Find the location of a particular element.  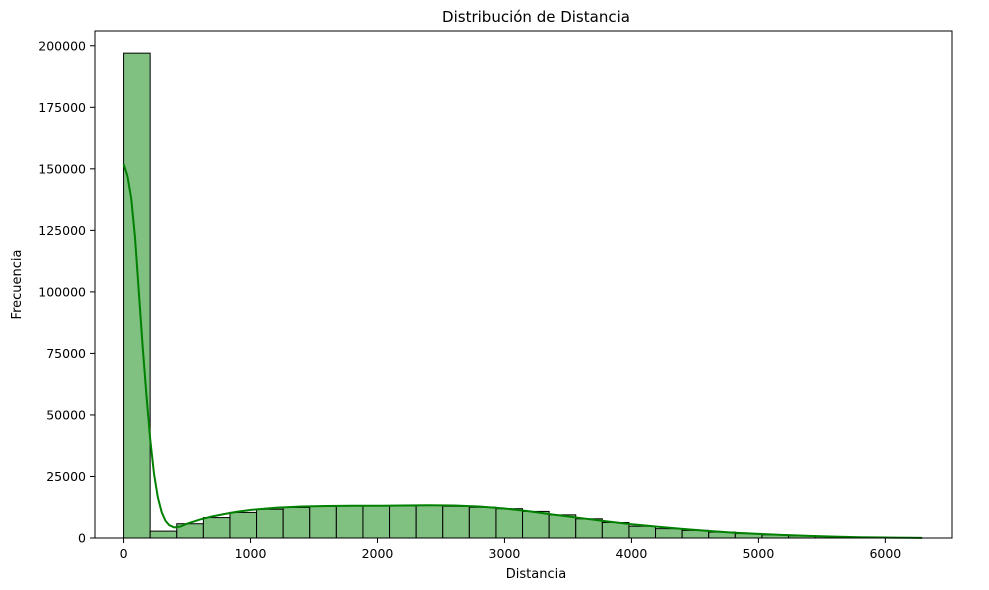

y-tick-label-25000: 25000 is located at coordinates (66, 476).